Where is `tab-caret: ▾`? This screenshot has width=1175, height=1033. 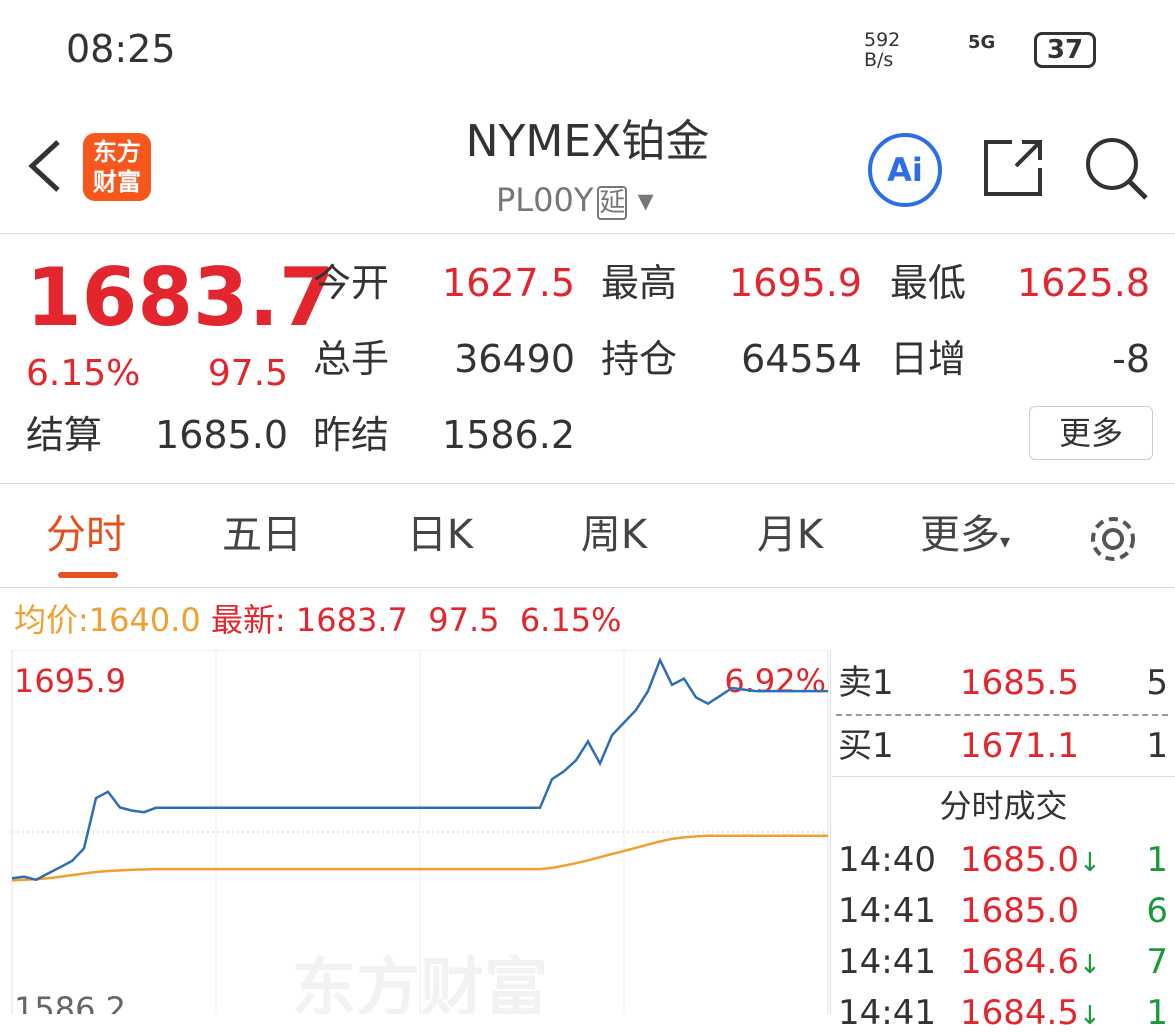 tab-caret: ▾ is located at coordinates (1005, 541).